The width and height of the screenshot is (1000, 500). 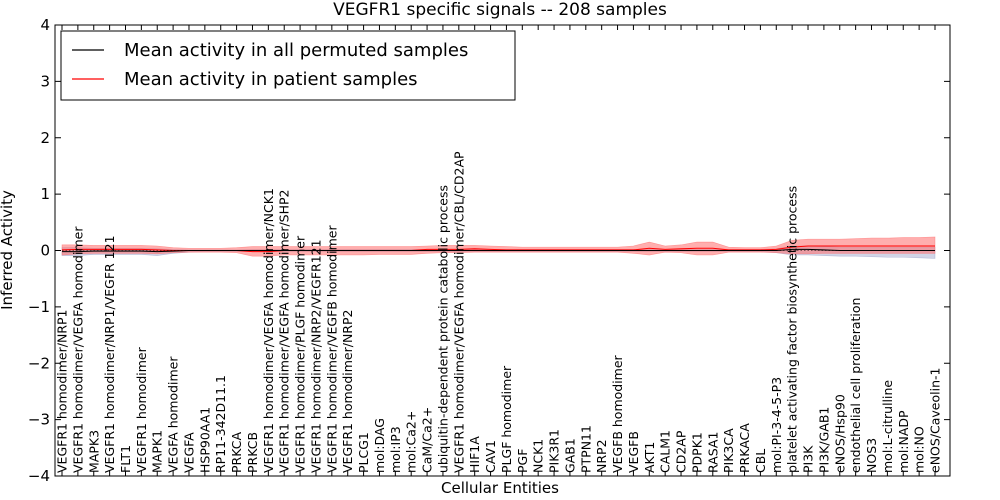 I want to click on category-label: PIK3CA, so click(x=728, y=450).